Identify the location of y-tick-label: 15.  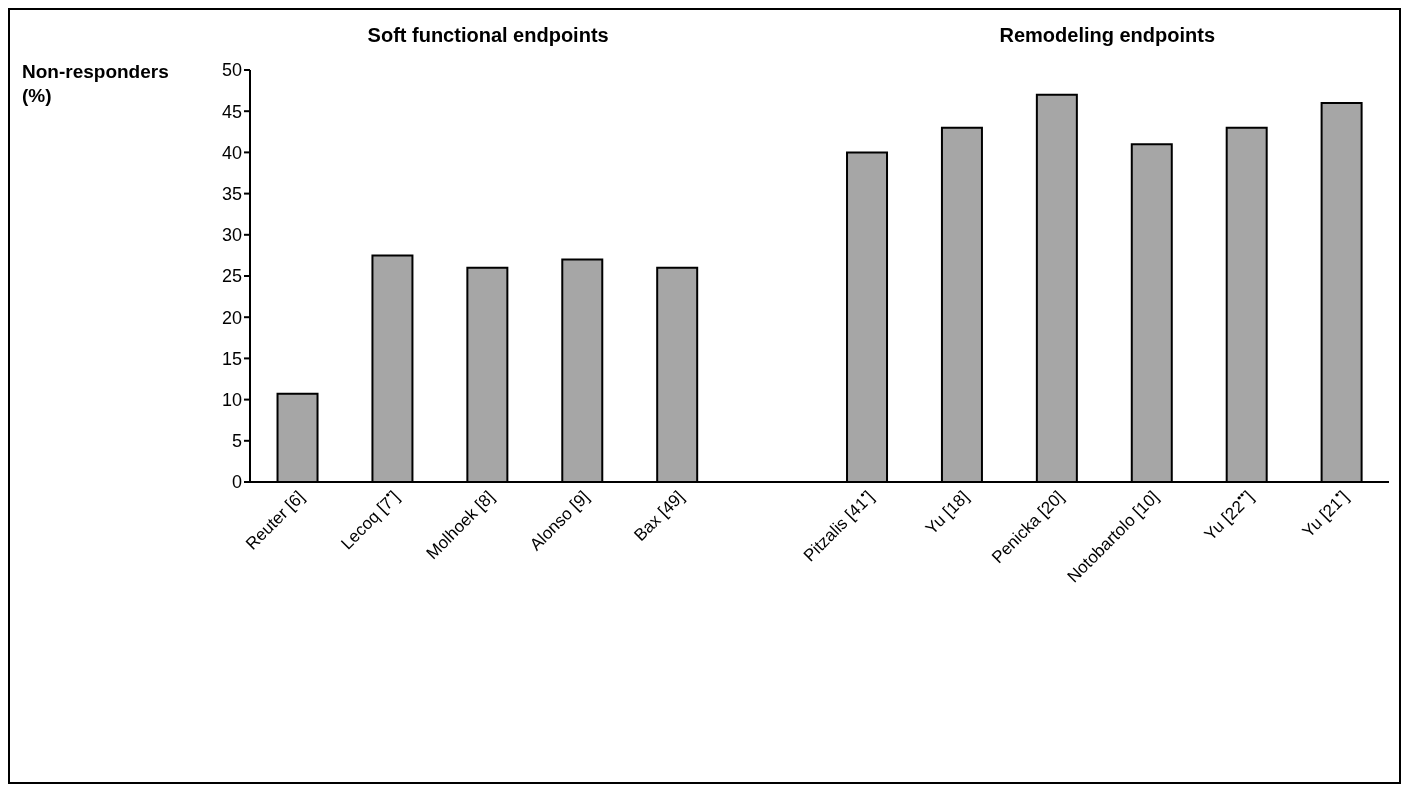
(231, 358).